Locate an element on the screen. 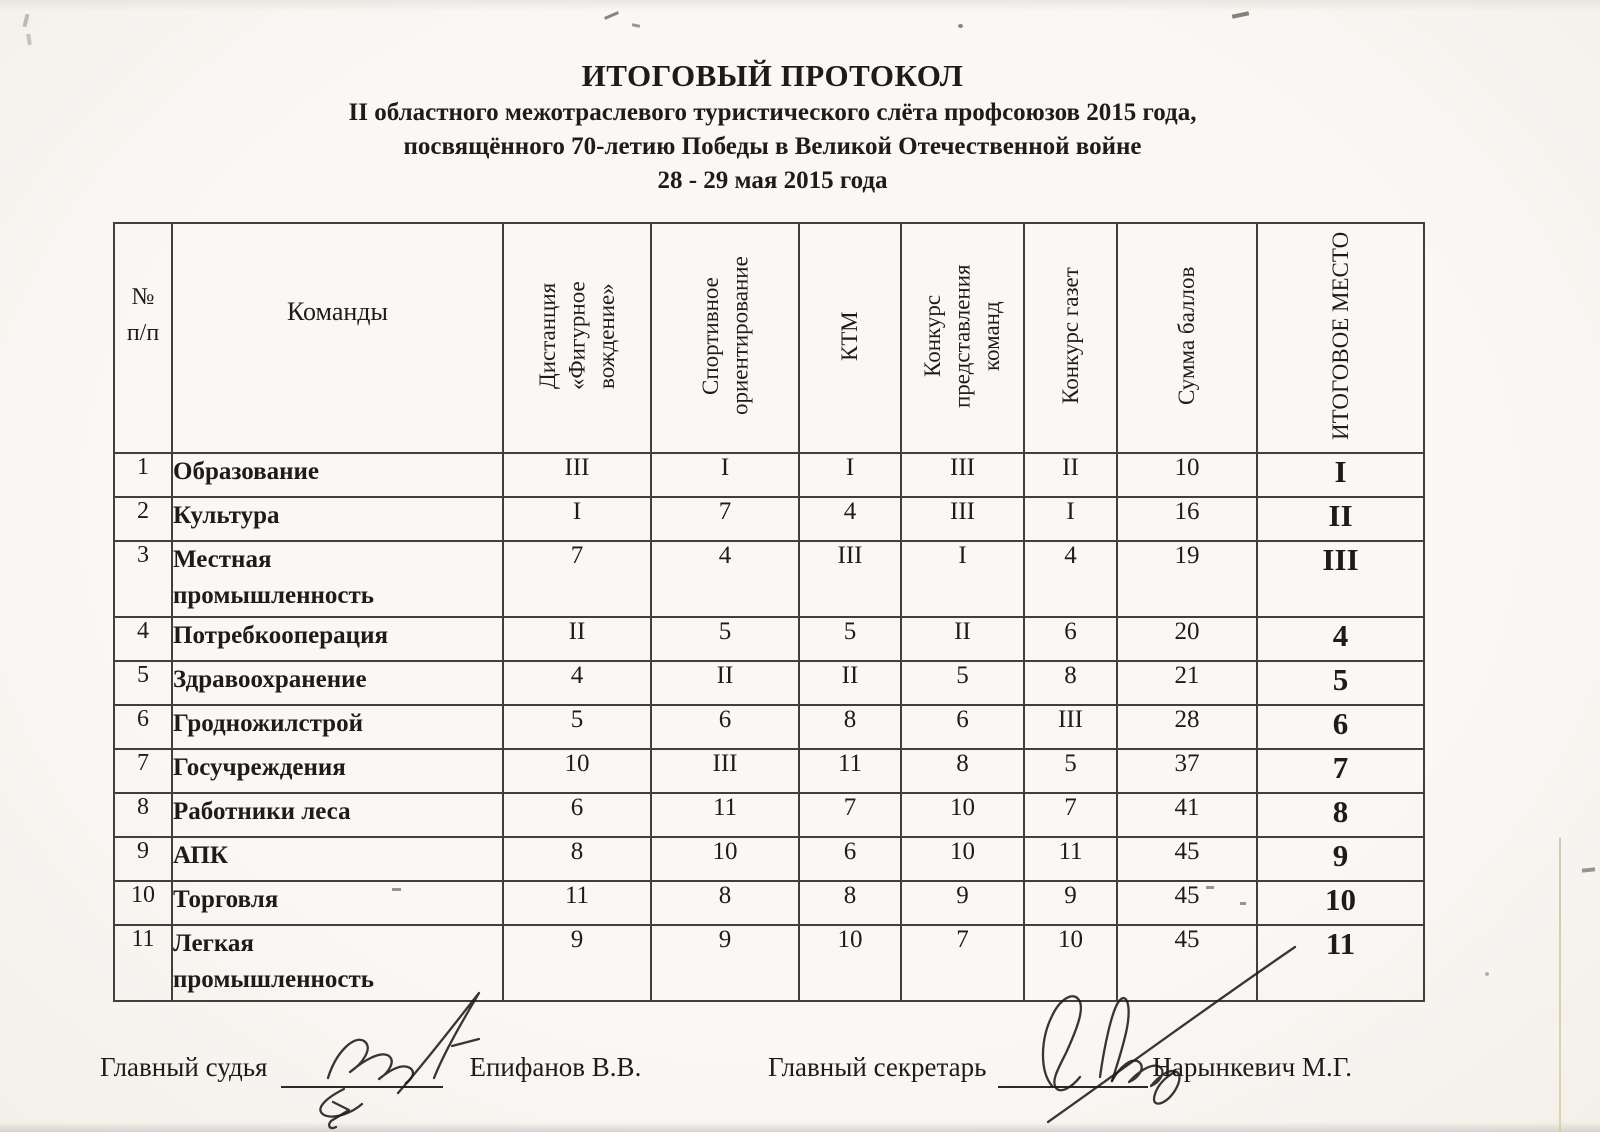  presentation-score-cell: I is located at coordinates (962, 579).